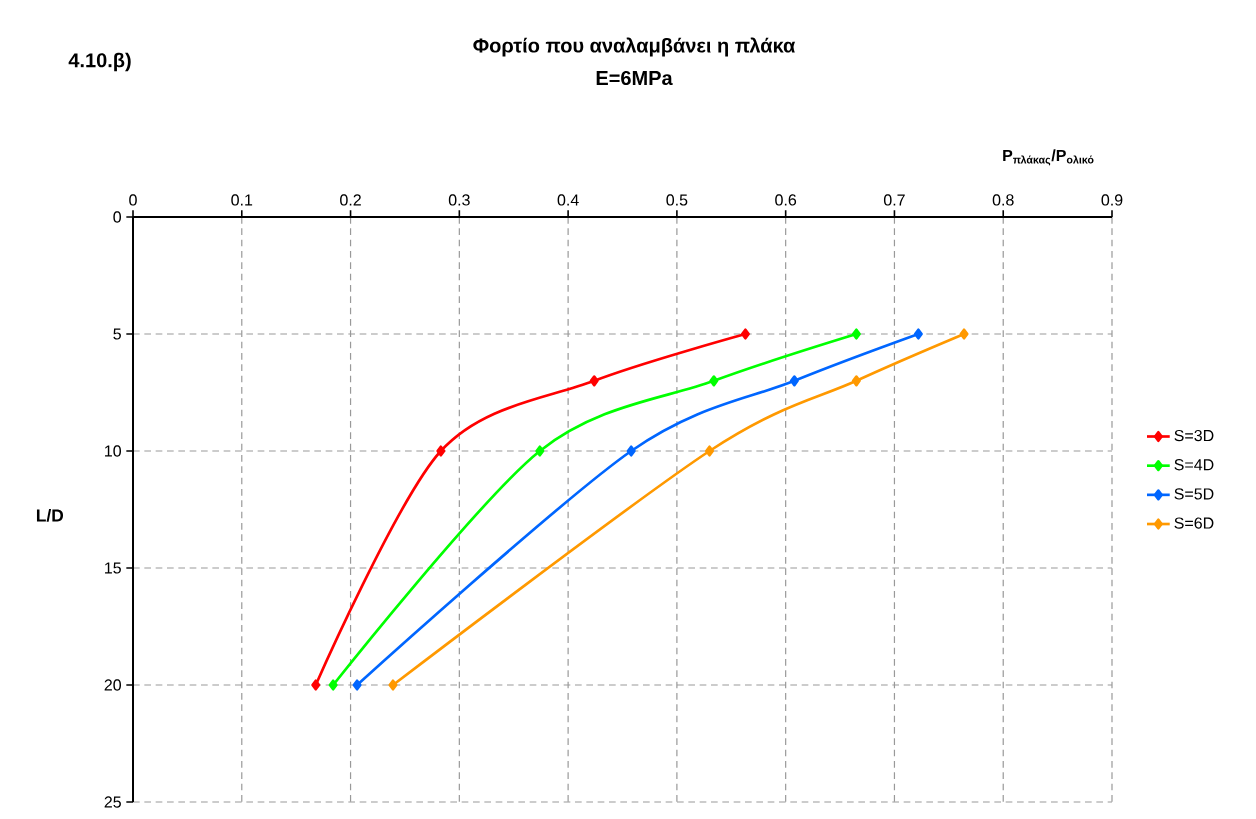 The height and width of the screenshot is (819, 1256). Describe the element at coordinates (634, 47) in the screenshot. I see `chart-title: Φορτίο που αναλαμβάνει η πλάκα` at that location.